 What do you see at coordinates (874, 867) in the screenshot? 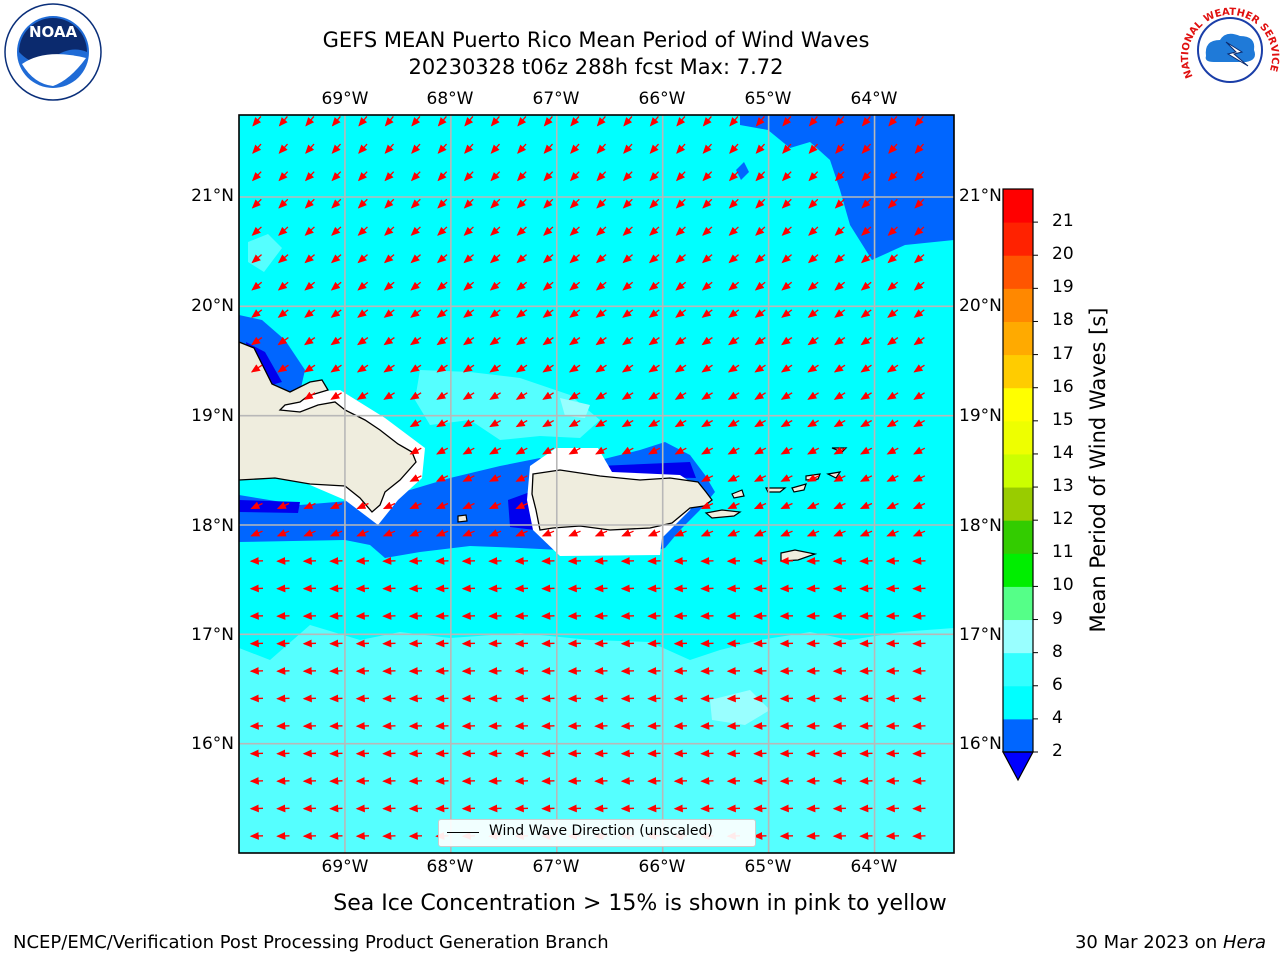
I see `lon-label-bottom: 64°W` at bounding box center [874, 867].